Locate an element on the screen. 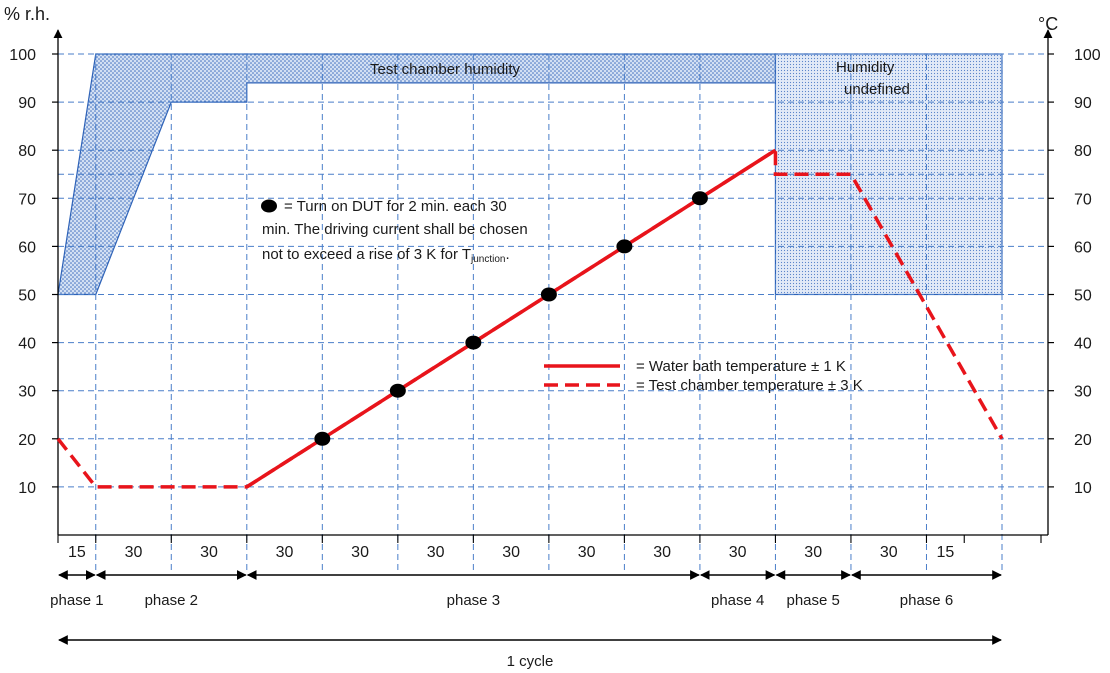 This screenshot has width=1110, height=673. y-tick-label-right: 90 is located at coordinates (1083, 103).